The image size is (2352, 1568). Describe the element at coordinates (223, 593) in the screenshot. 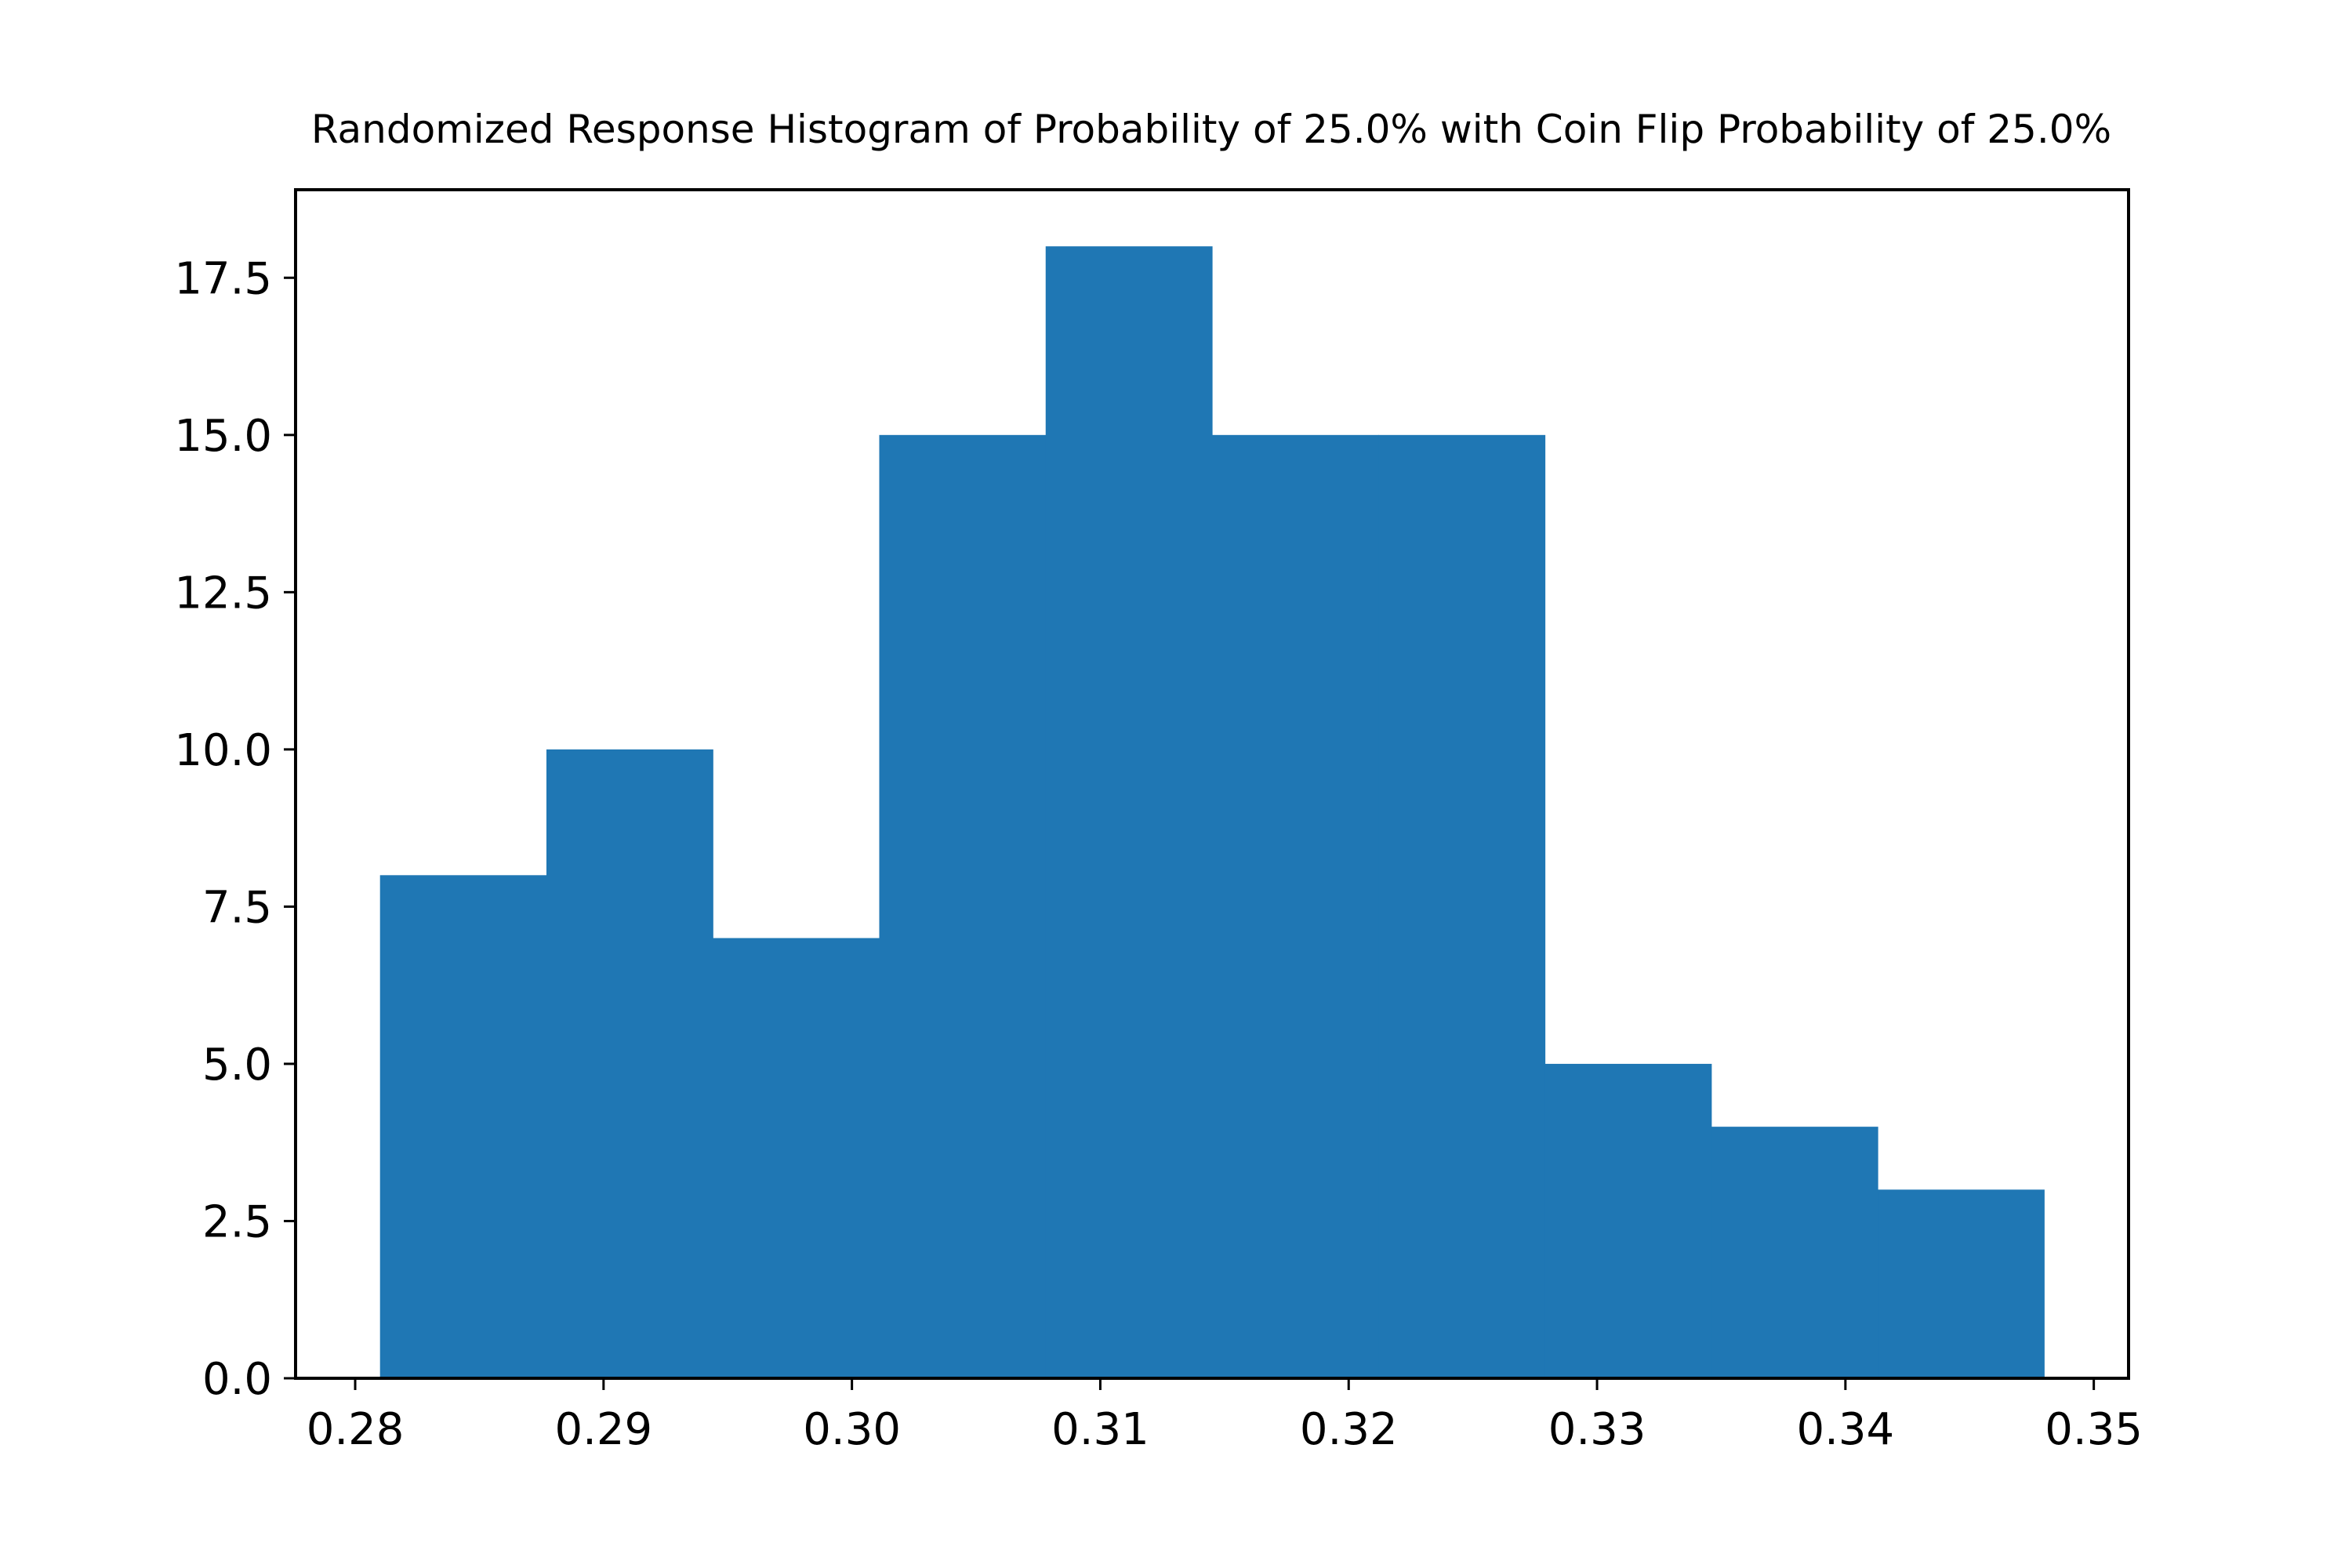

I see `y-tick-label: 12.5` at that location.